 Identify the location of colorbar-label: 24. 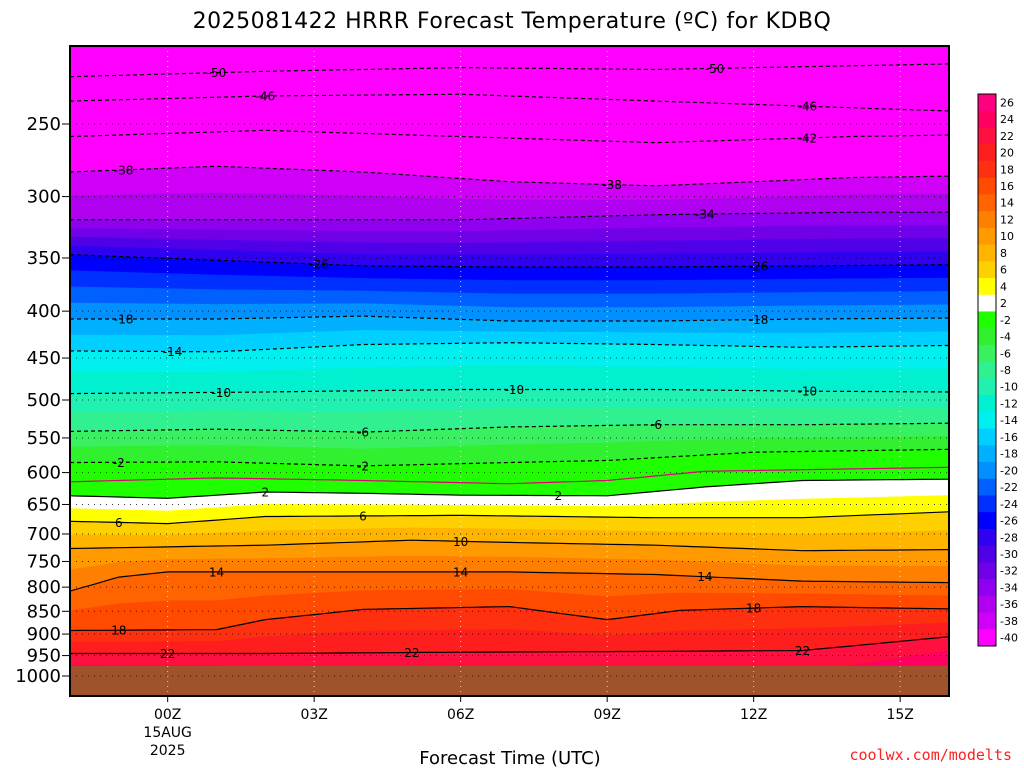
(1007, 119).